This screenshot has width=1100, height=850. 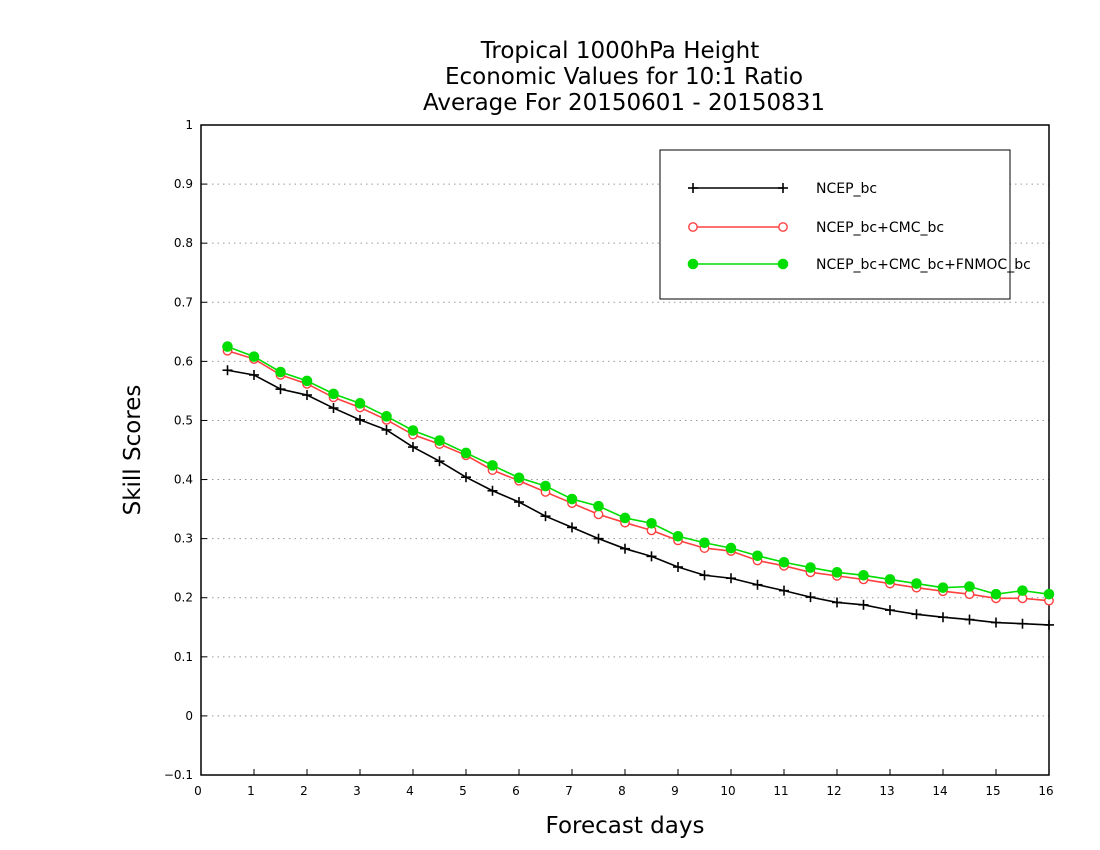 What do you see at coordinates (183, 657) in the screenshot?
I see `y-tick-label: 0.1` at bounding box center [183, 657].